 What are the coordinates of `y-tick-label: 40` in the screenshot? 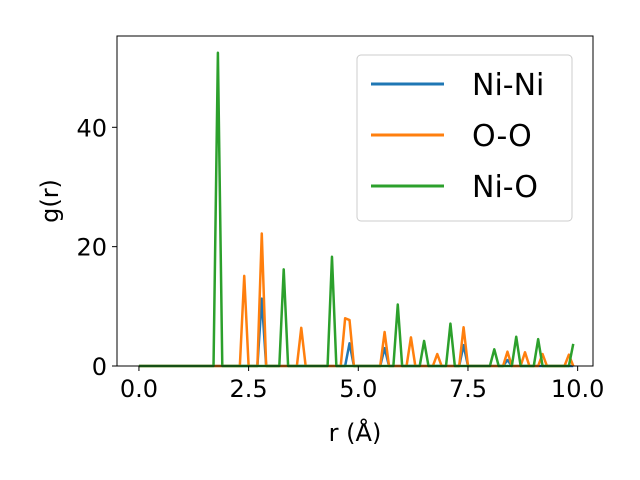 It's located at (91, 128).